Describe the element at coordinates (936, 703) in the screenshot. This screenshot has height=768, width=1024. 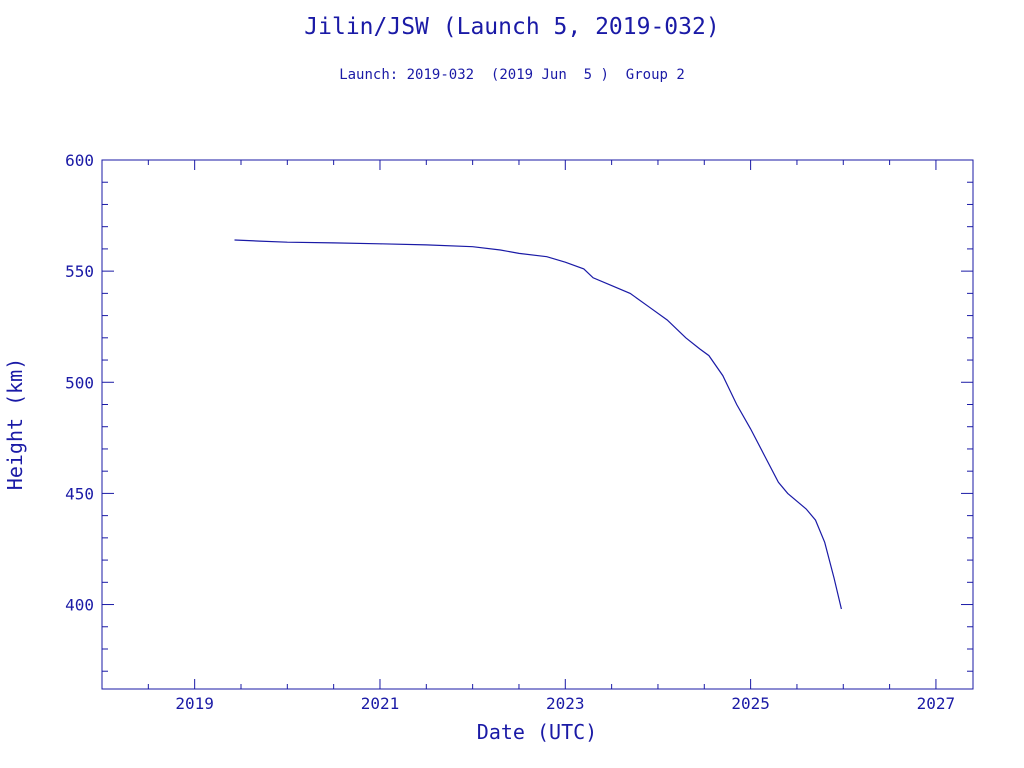
I see `x-tick-label: 2027` at that location.